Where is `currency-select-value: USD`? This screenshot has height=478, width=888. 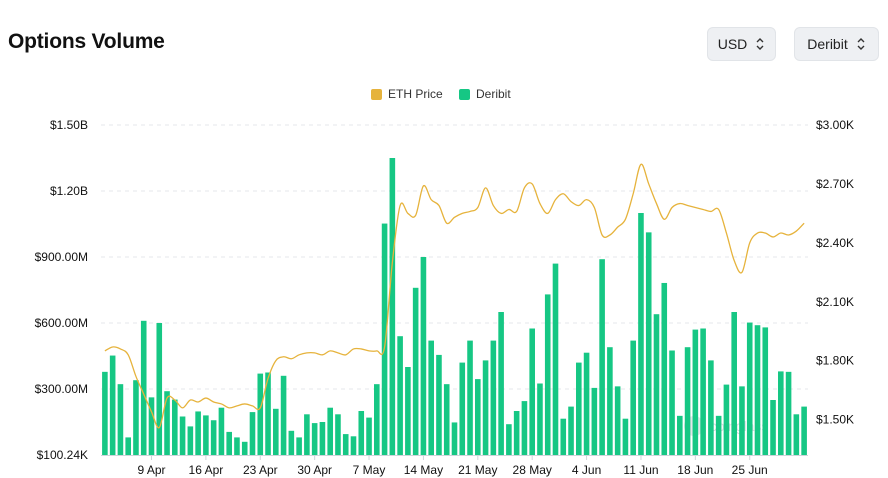
currency-select-value: USD is located at coordinates (732, 44).